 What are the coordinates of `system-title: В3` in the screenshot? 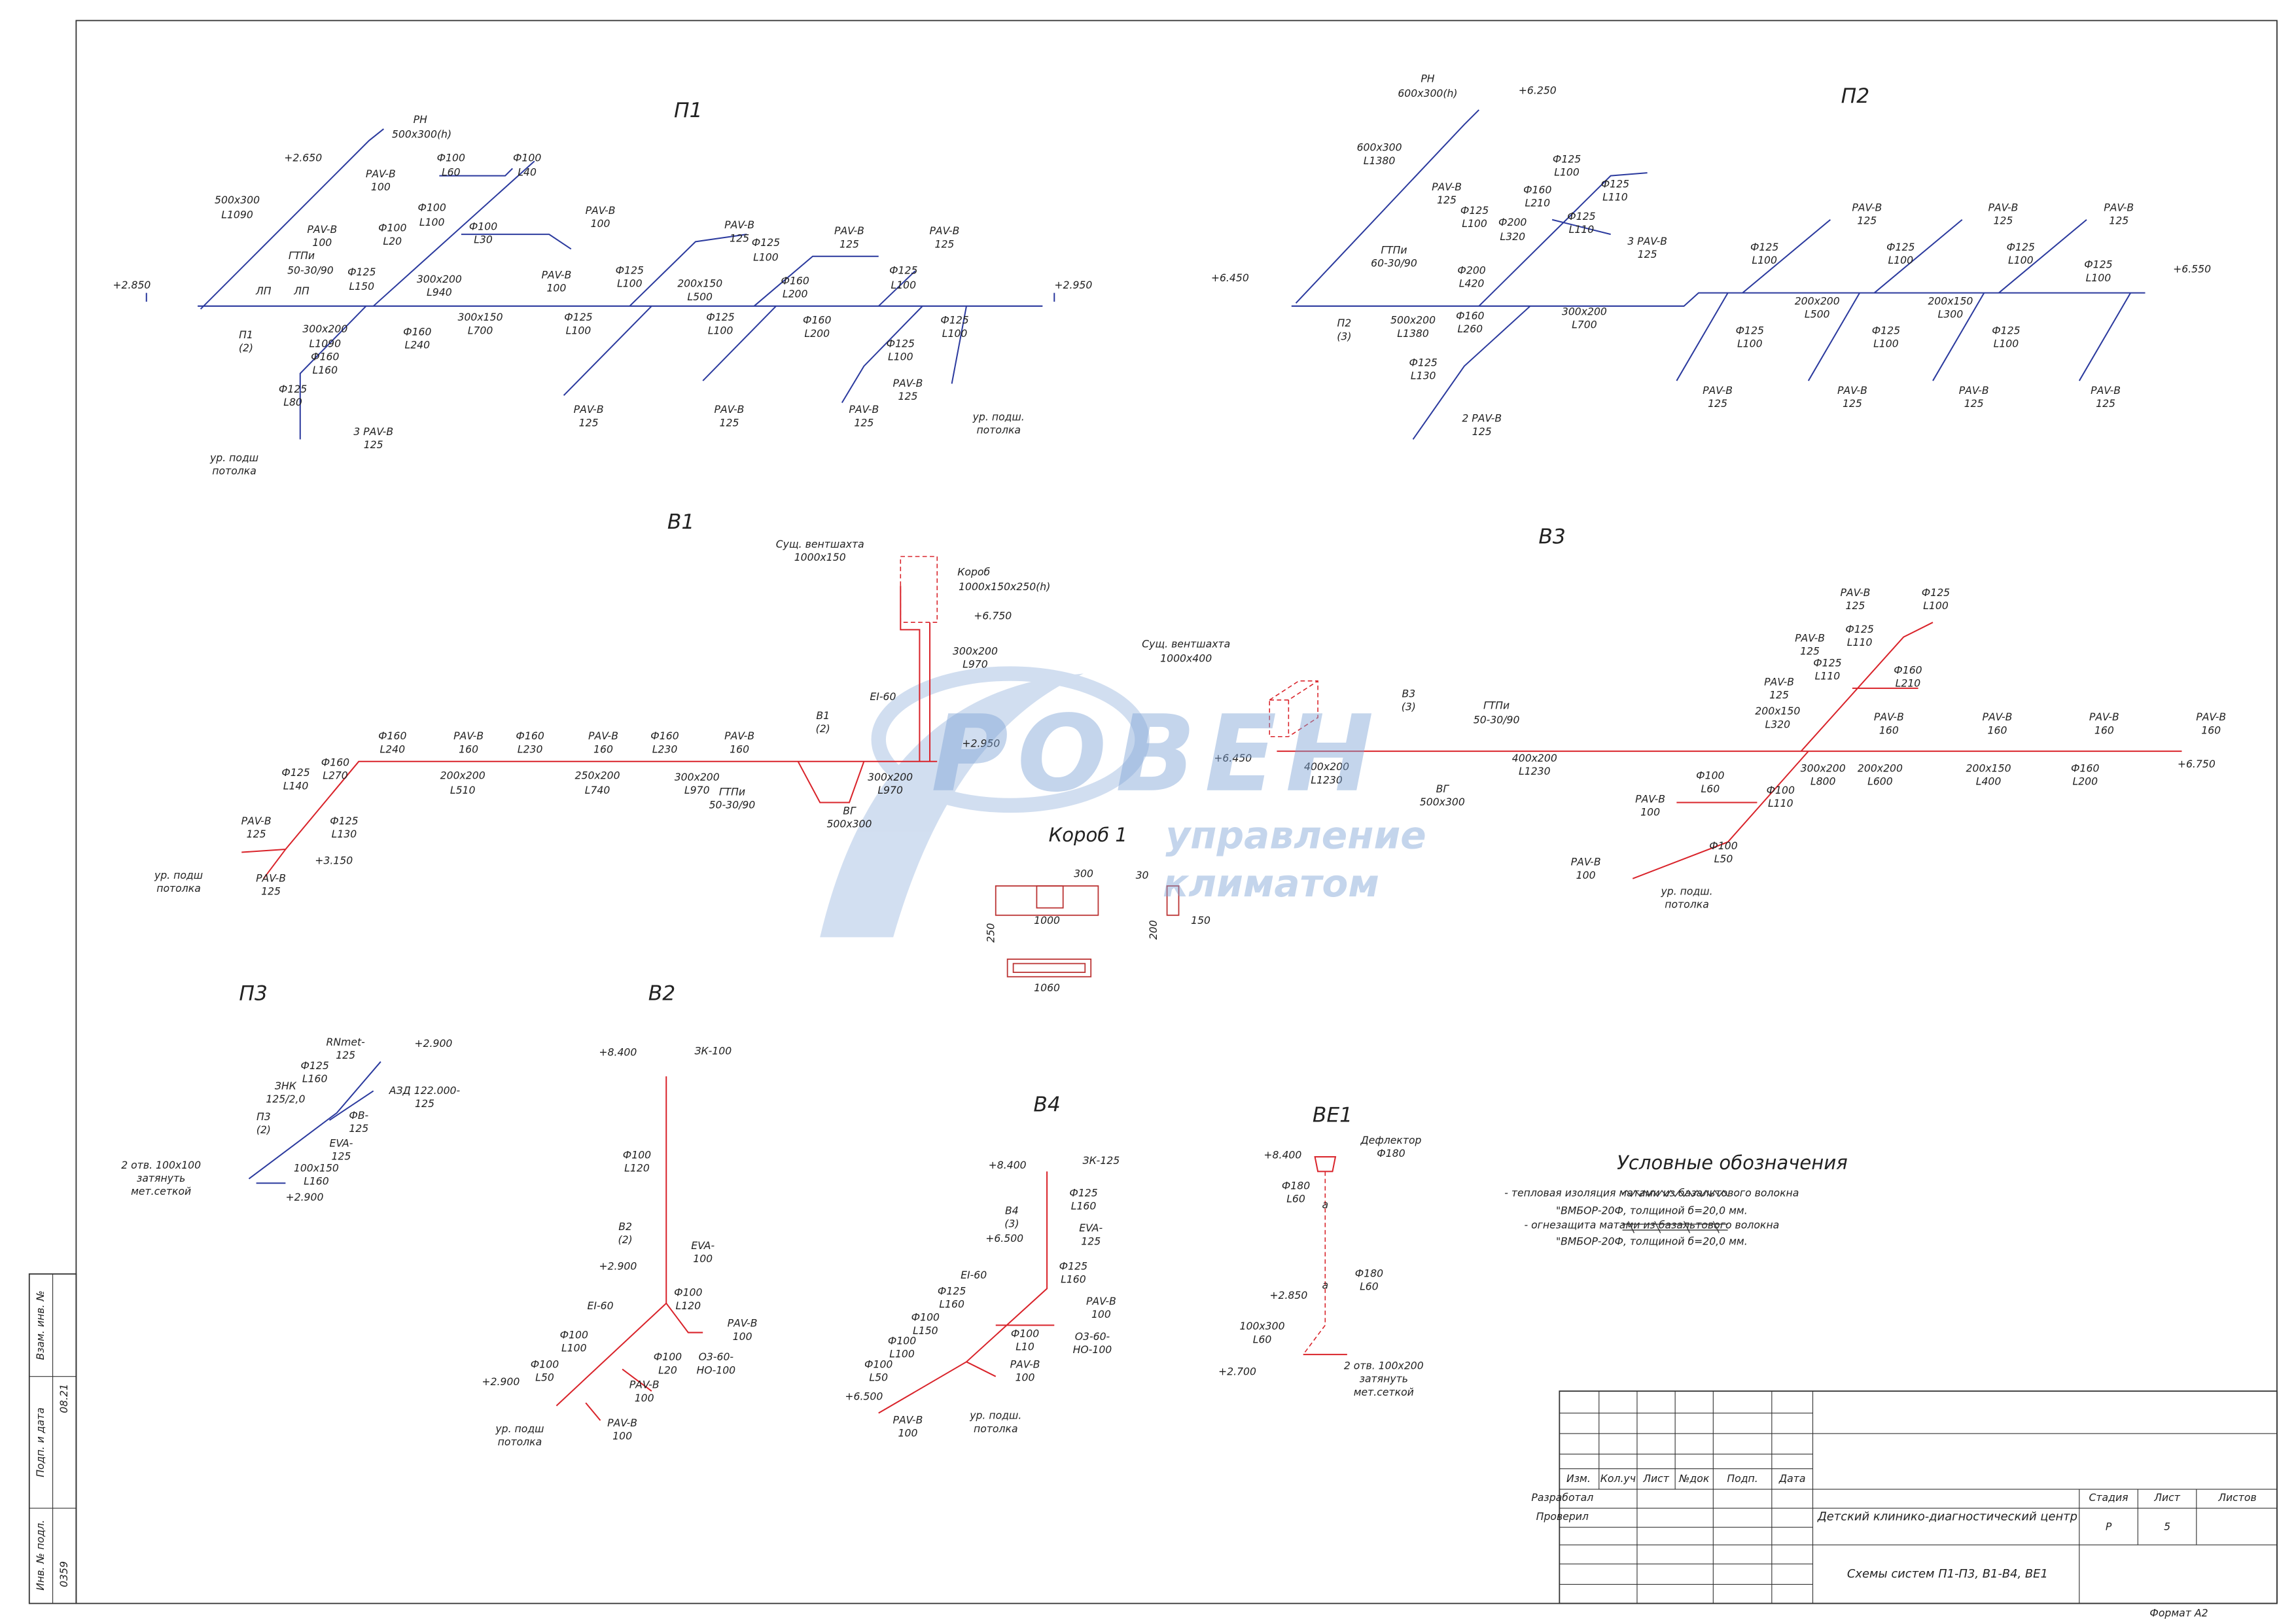 It's located at (1551, 536).